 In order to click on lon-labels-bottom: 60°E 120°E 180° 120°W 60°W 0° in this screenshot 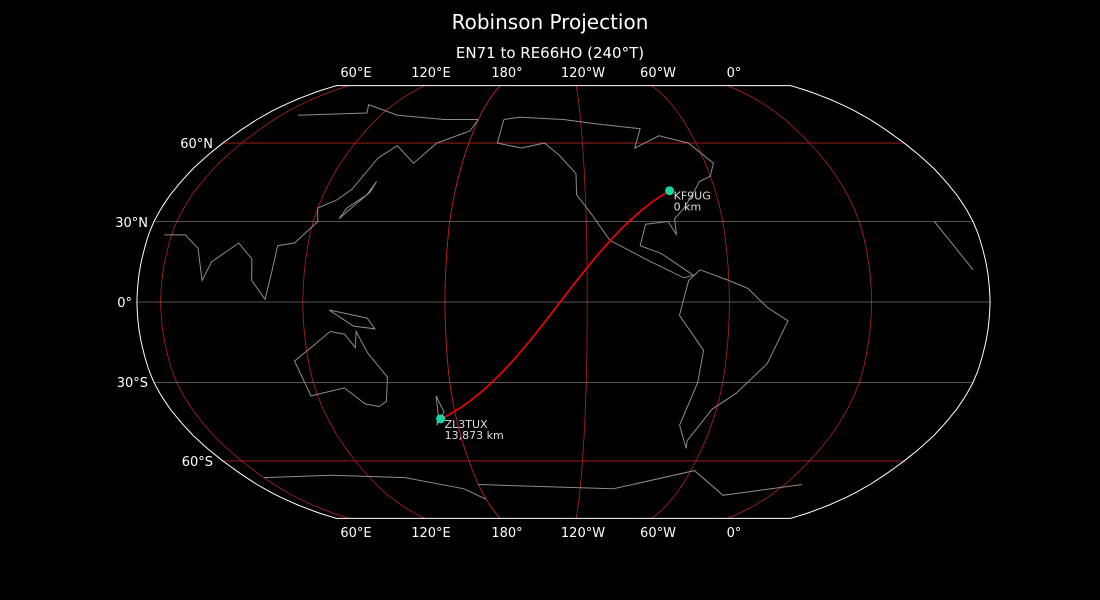, I will do `click(540, 533)`.